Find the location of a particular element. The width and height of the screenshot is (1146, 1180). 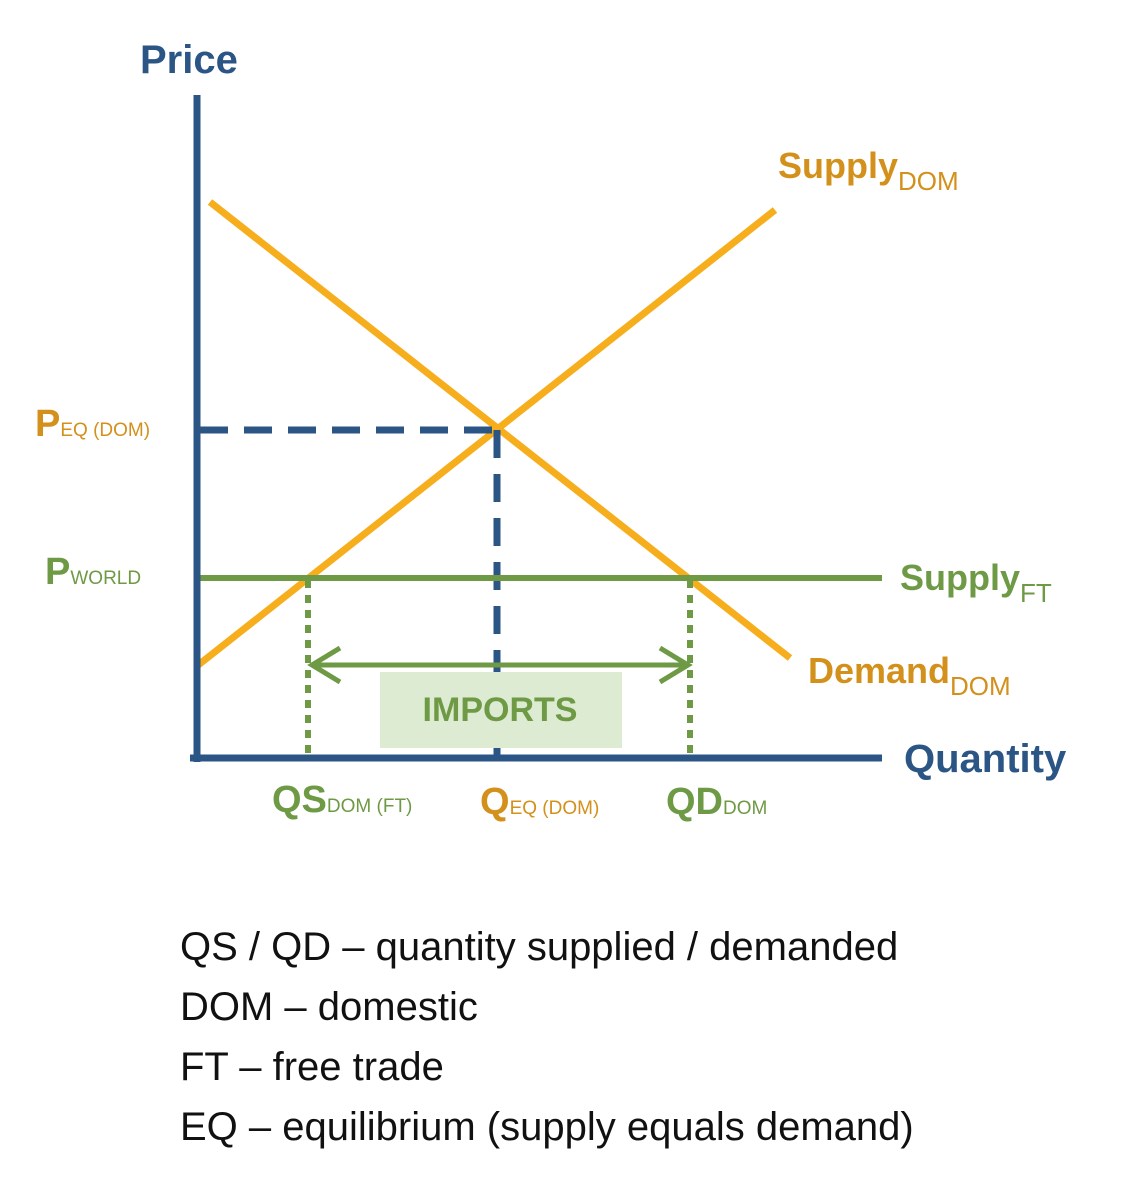

legend-line: EQ – equilibrium (supply equals demand) is located at coordinates (547, 1127).